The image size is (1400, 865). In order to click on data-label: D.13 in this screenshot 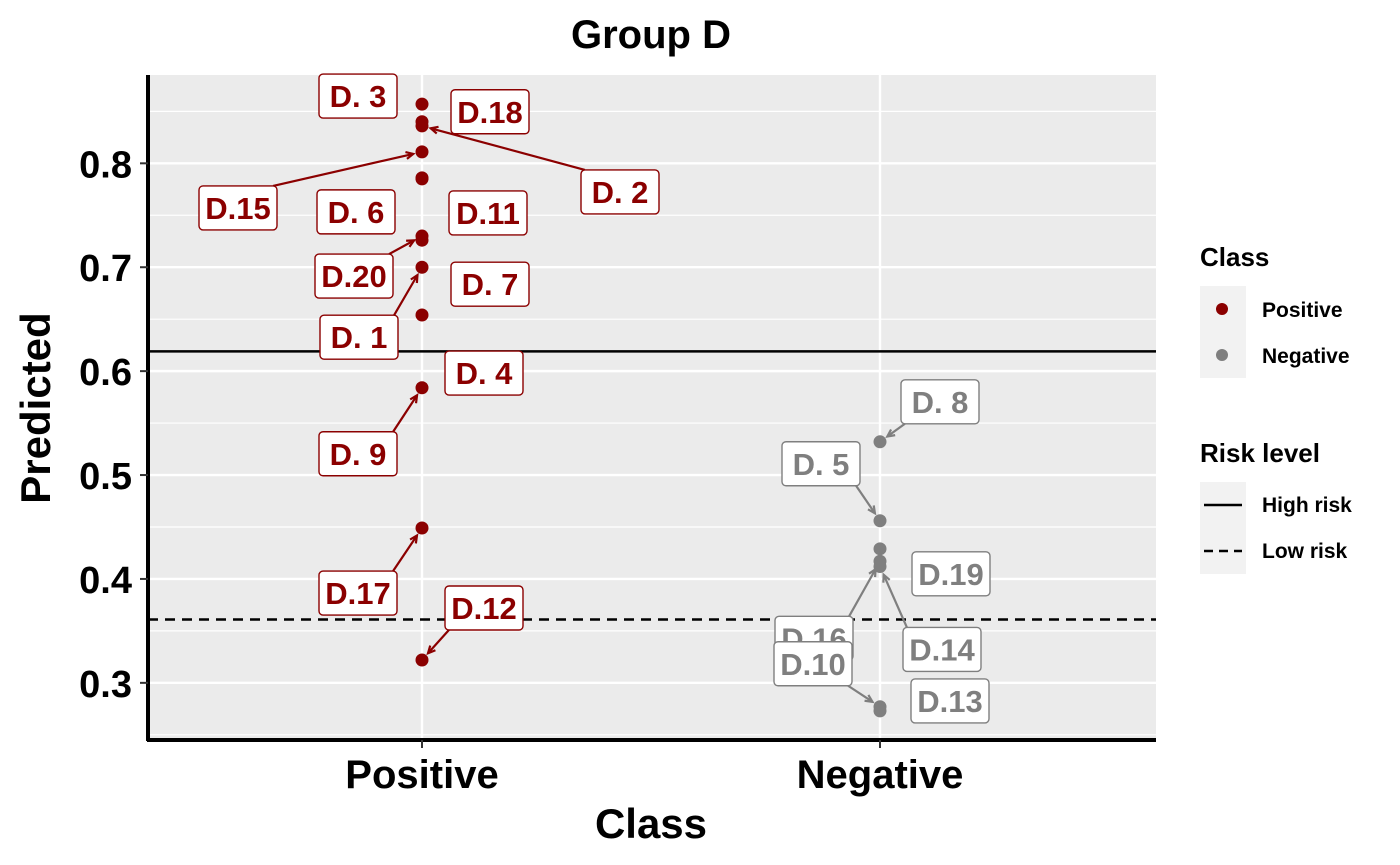, I will do `click(950, 701)`.